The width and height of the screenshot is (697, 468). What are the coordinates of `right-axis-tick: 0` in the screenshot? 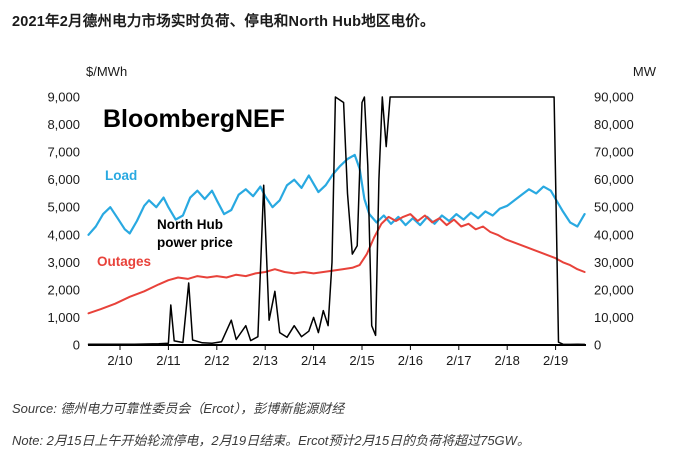 It's located at (597, 345).